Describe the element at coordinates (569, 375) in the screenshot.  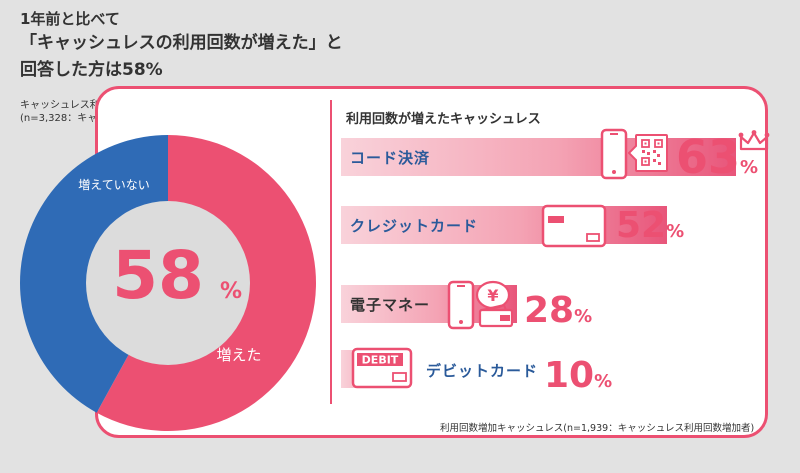
I see `pct-debit-card-value: 10` at that location.